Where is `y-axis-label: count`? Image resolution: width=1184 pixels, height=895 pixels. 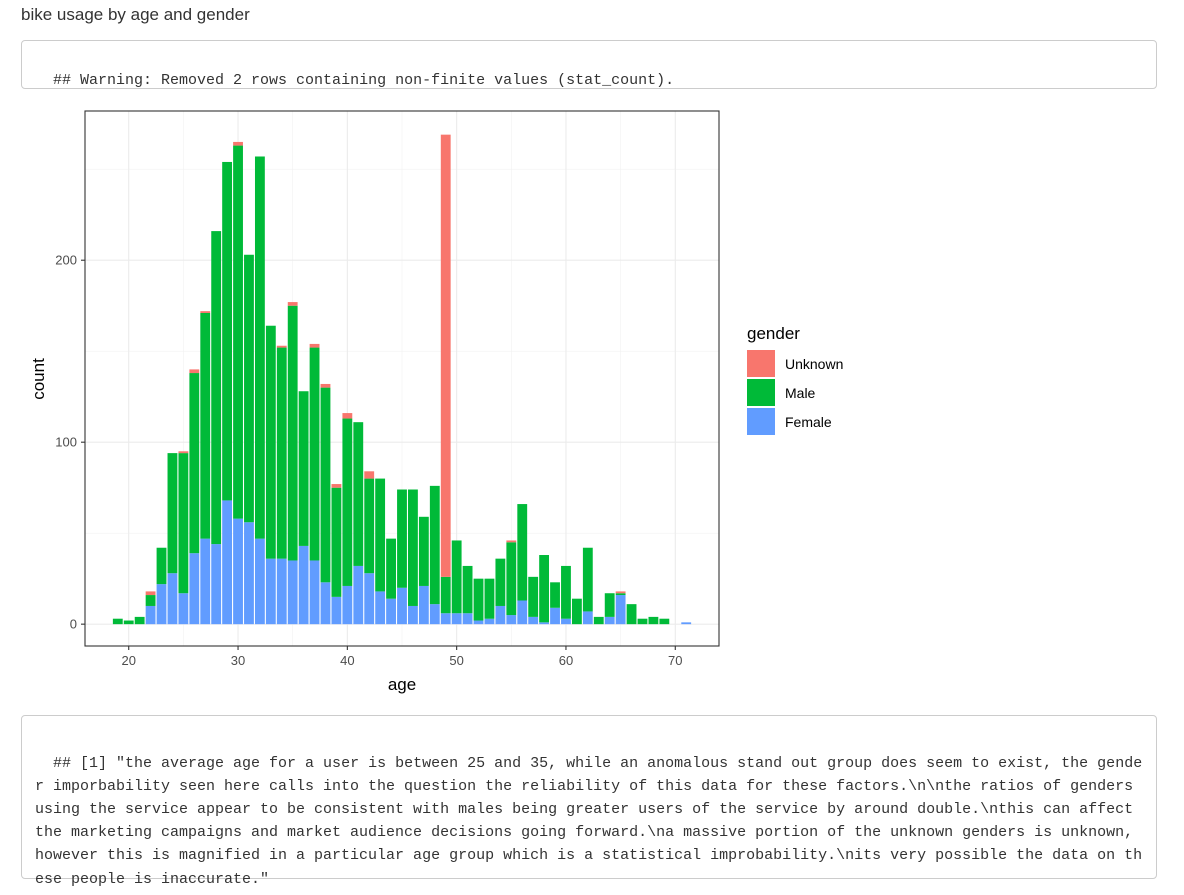 y-axis-label: count is located at coordinates (38, 379).